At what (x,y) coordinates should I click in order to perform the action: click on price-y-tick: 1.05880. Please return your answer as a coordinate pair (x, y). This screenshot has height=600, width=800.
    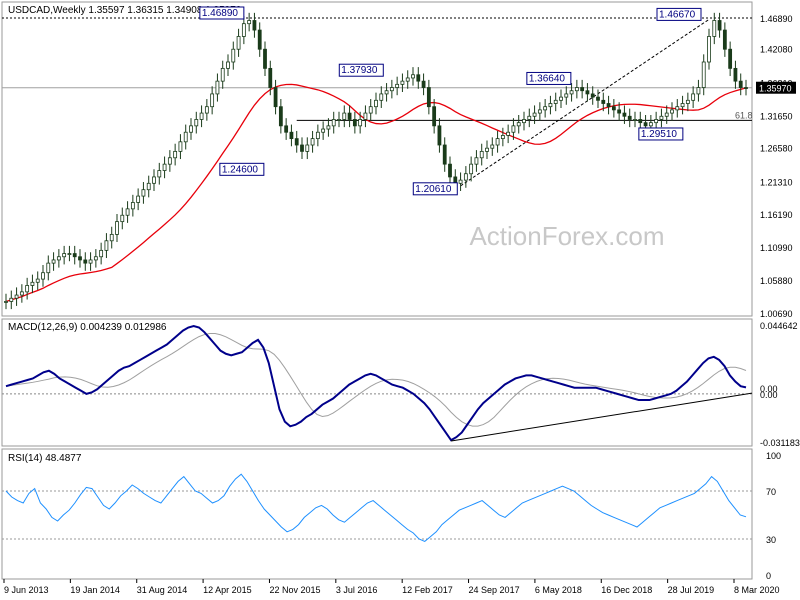
    Looking at the image, I should click on (776, 281).